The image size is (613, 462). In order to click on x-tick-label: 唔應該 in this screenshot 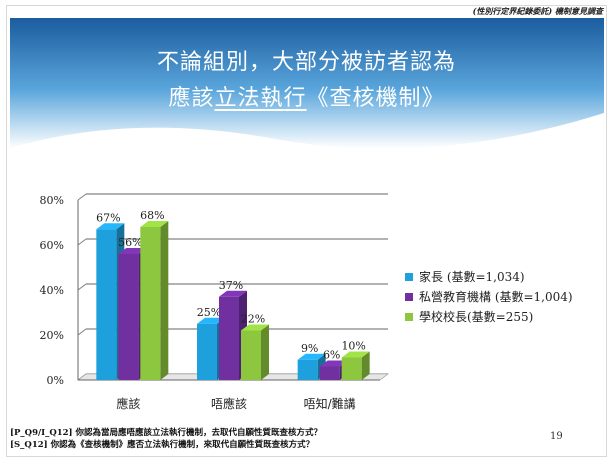, I will do `click(229, 403)`.